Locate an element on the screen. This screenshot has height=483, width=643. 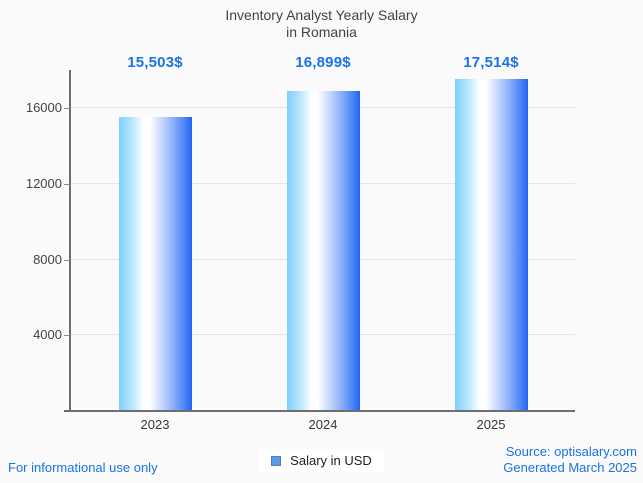
bar-2024 is located at coordinates (323, 250).